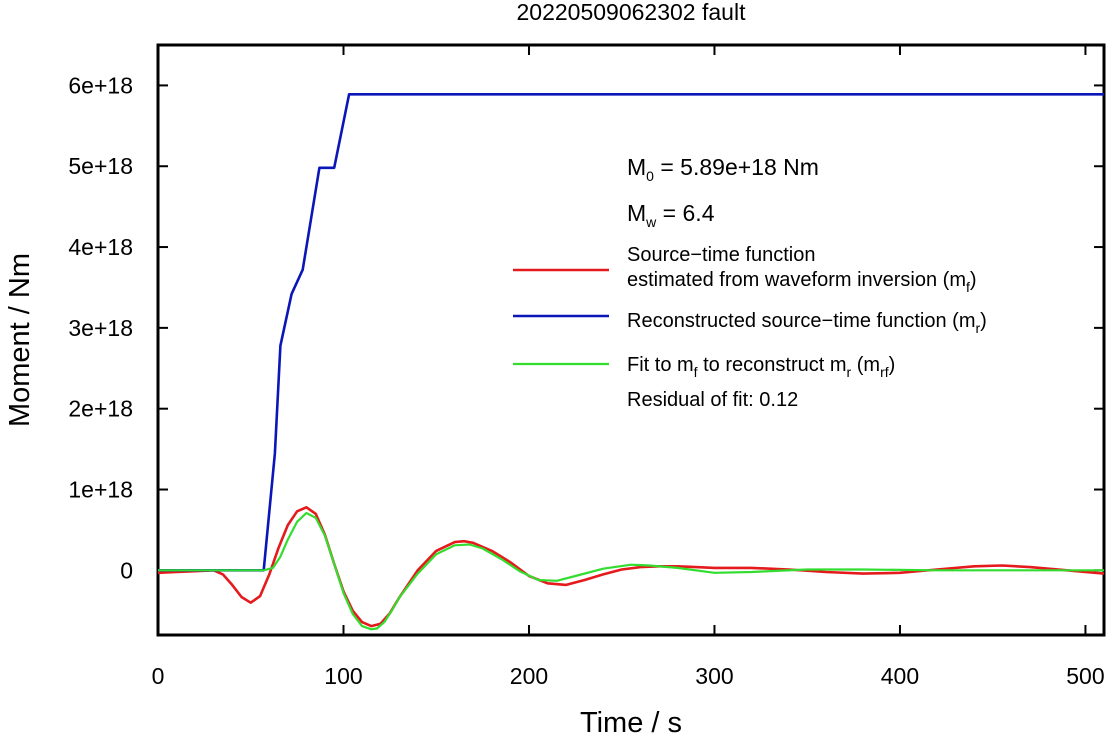 The width and height of the screenshot is (1117, 736). What do you see at coordinates (100, 85) in the screenshot?
I see `y-tick-label: 6e+18` at bounding box center [100, 85].